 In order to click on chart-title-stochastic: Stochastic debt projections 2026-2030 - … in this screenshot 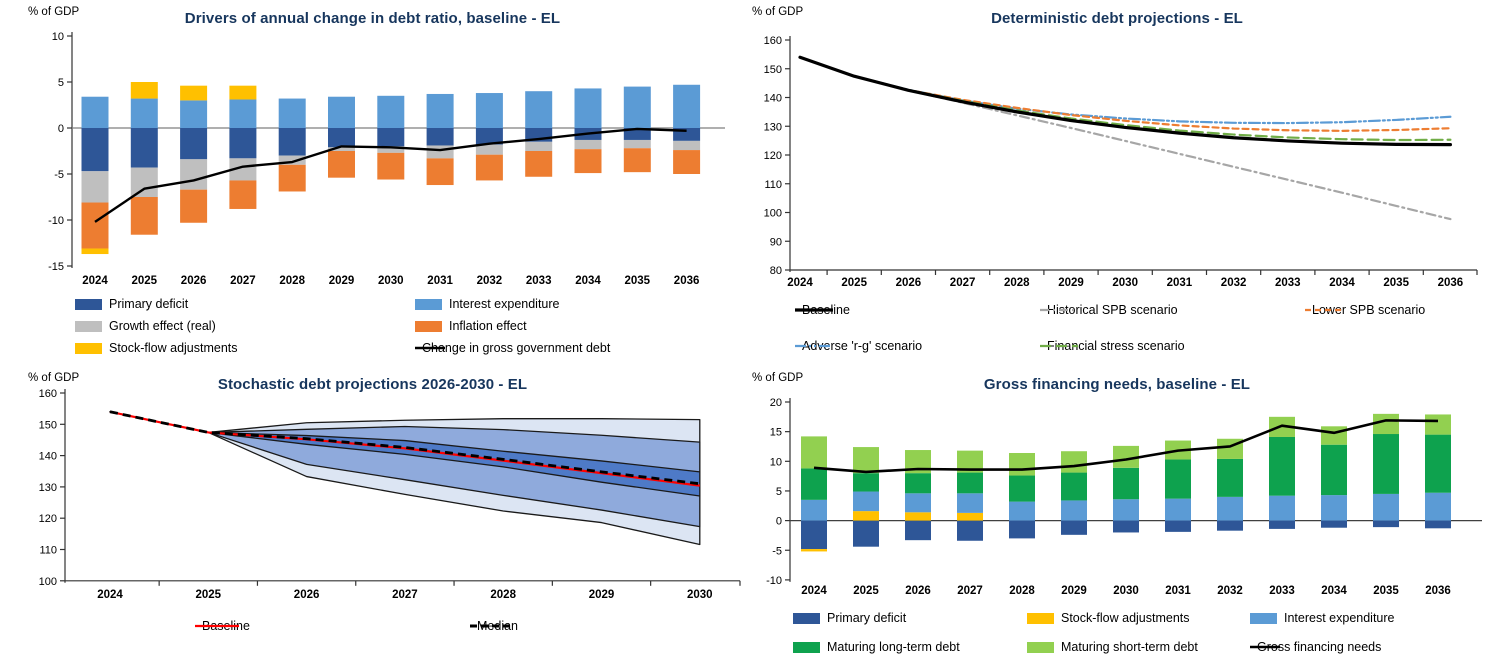, I will do `click(372, 384)`.